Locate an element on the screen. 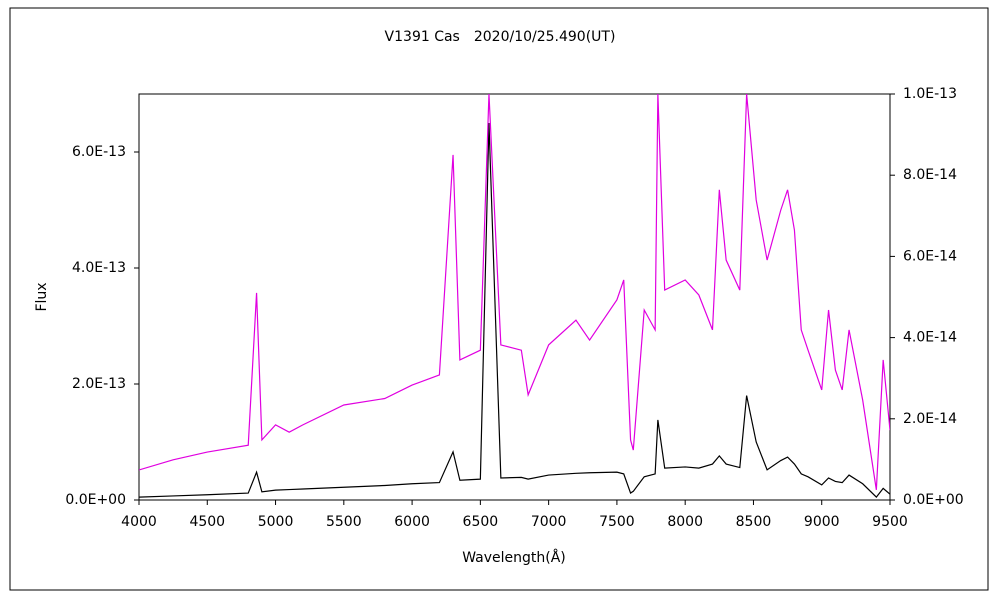 The image size is (1000, 600). x-tick-label: 8000 is located at coordinates (685, 522).